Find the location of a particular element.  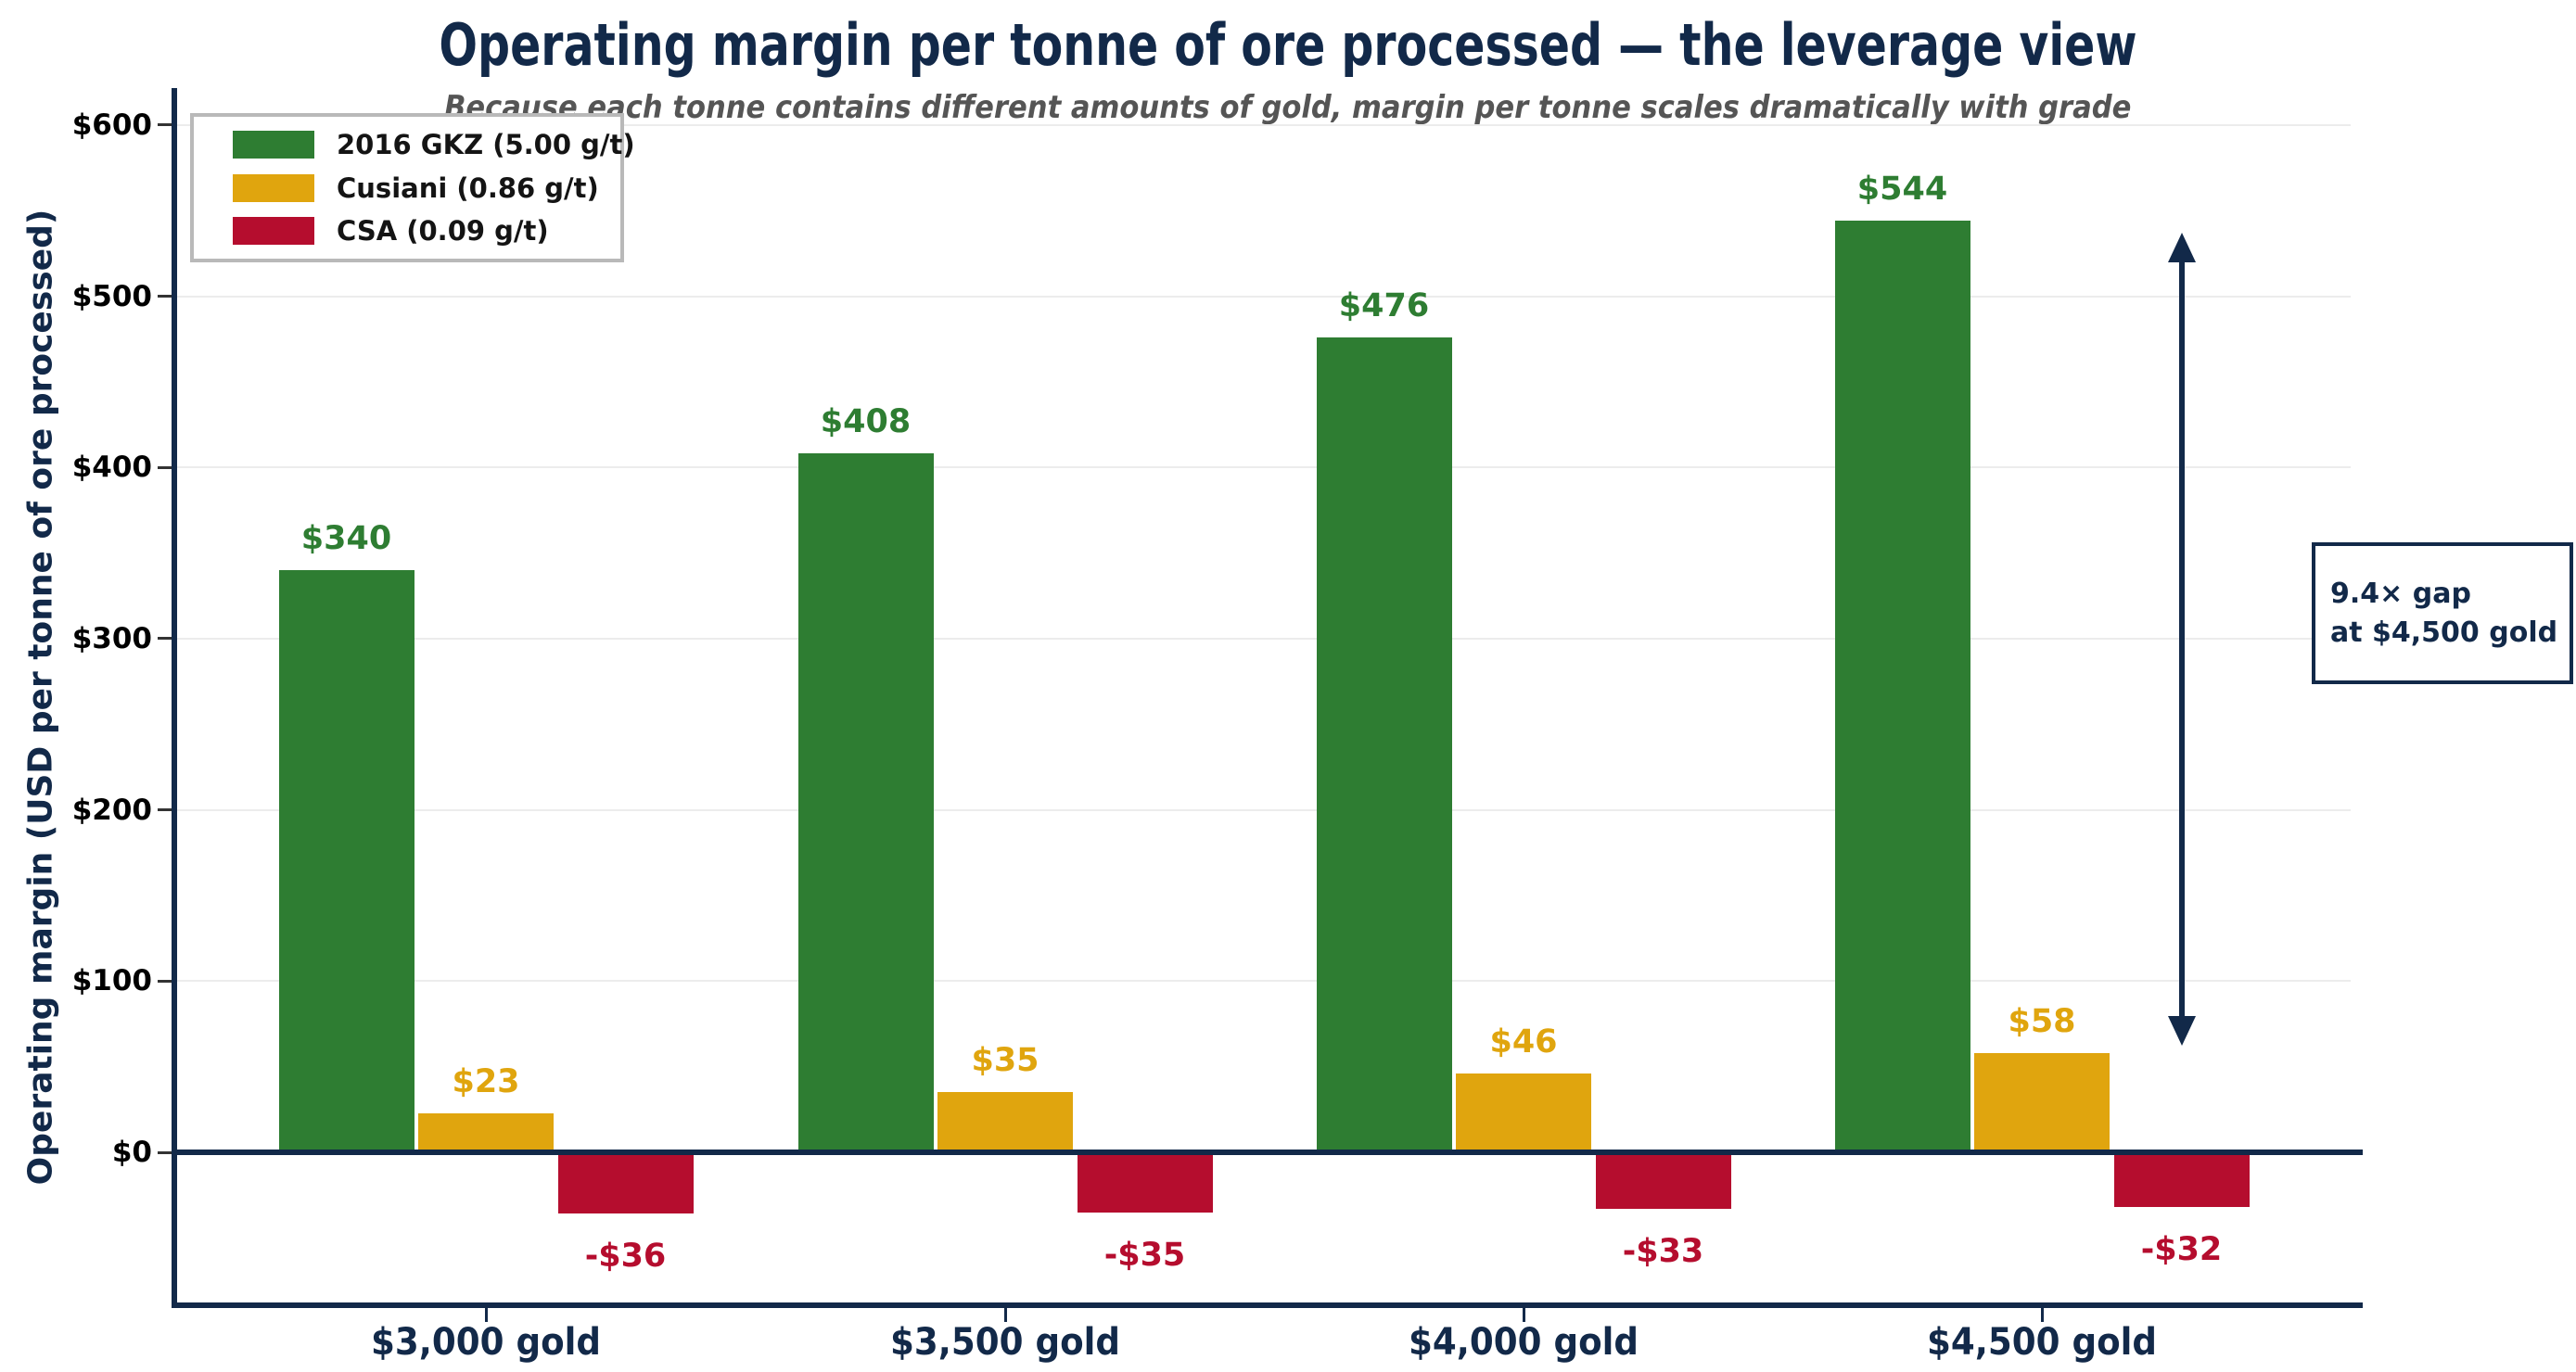

legend-label: Cusiani (0.86 g/t) is located at coordinates (468, 188).